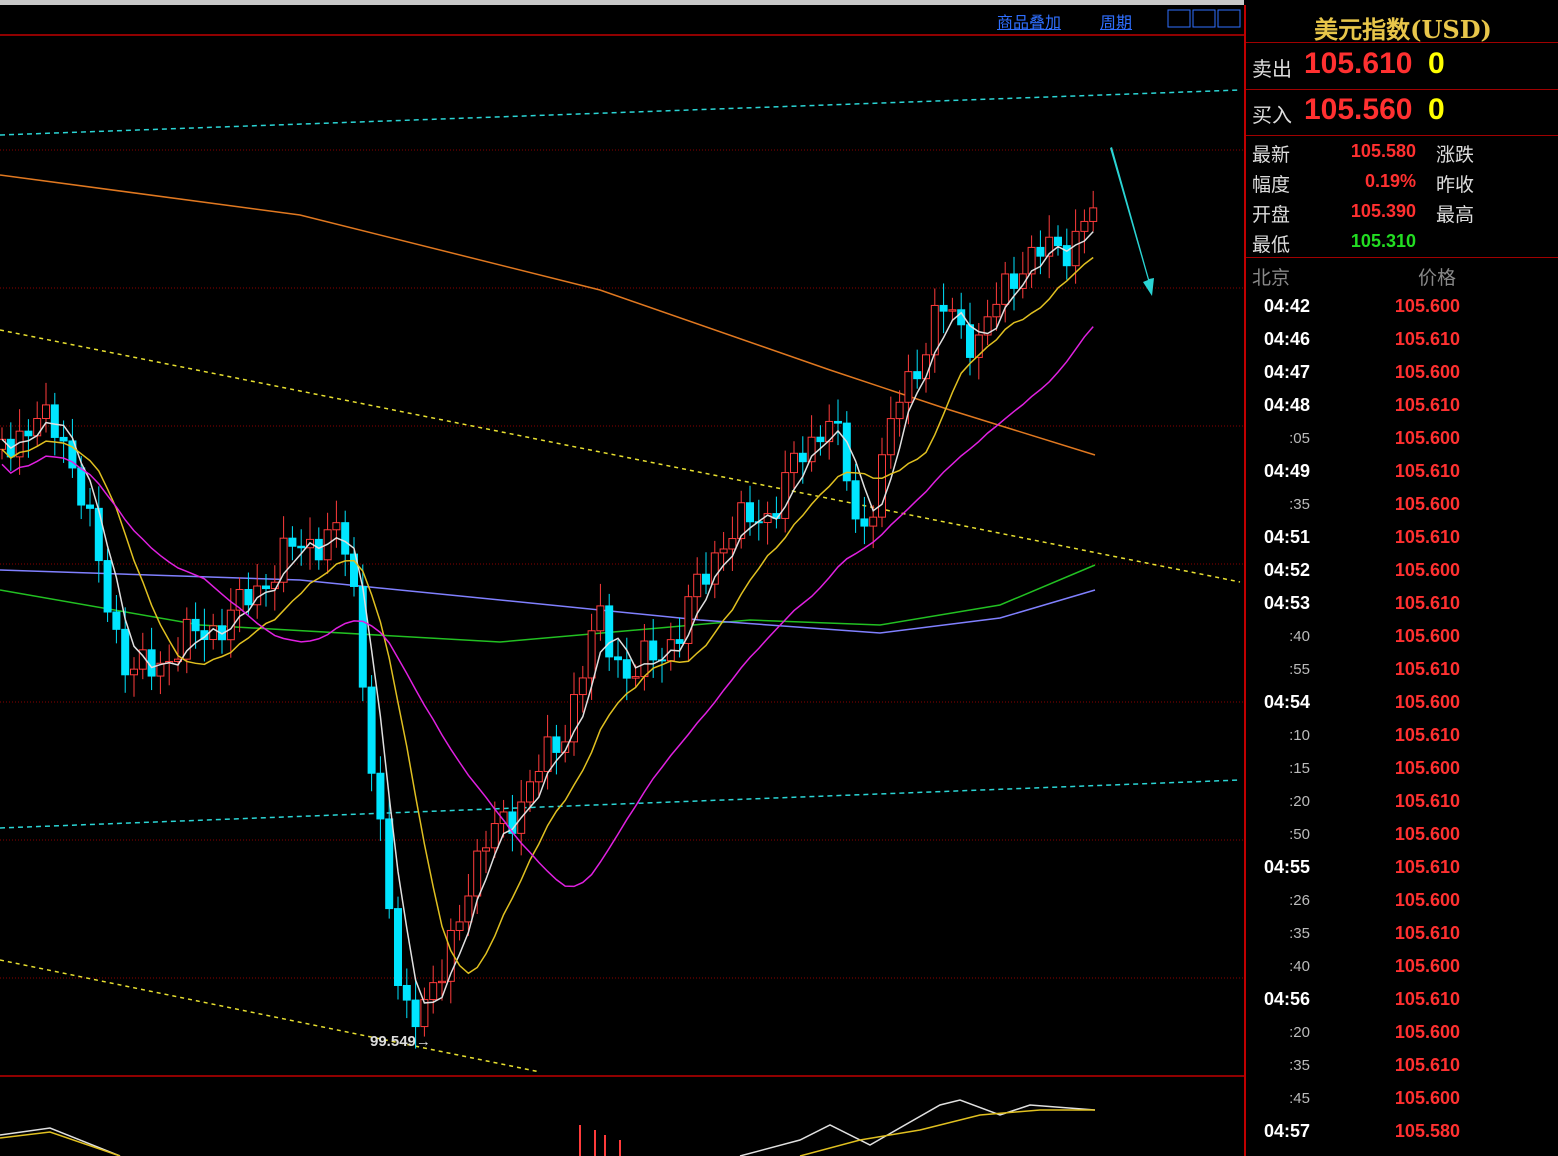 Image resolution: width=1558 pixels, height=1156 pixels. I want to click on icon-split, so click(1229, 18).